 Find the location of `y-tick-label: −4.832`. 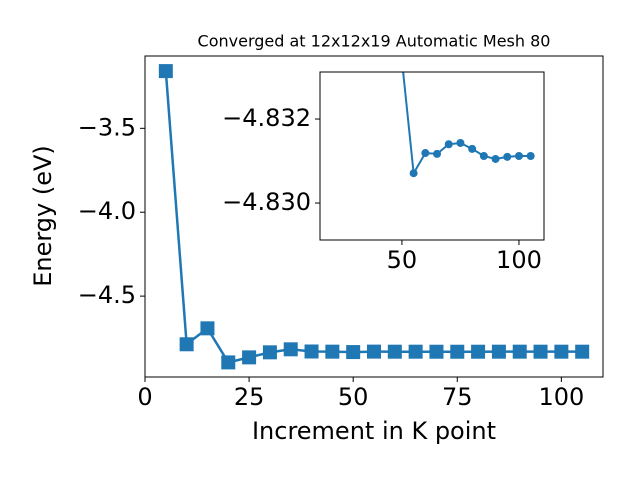

y-tick-label: −4.832 is located at coordinates (266, 118).